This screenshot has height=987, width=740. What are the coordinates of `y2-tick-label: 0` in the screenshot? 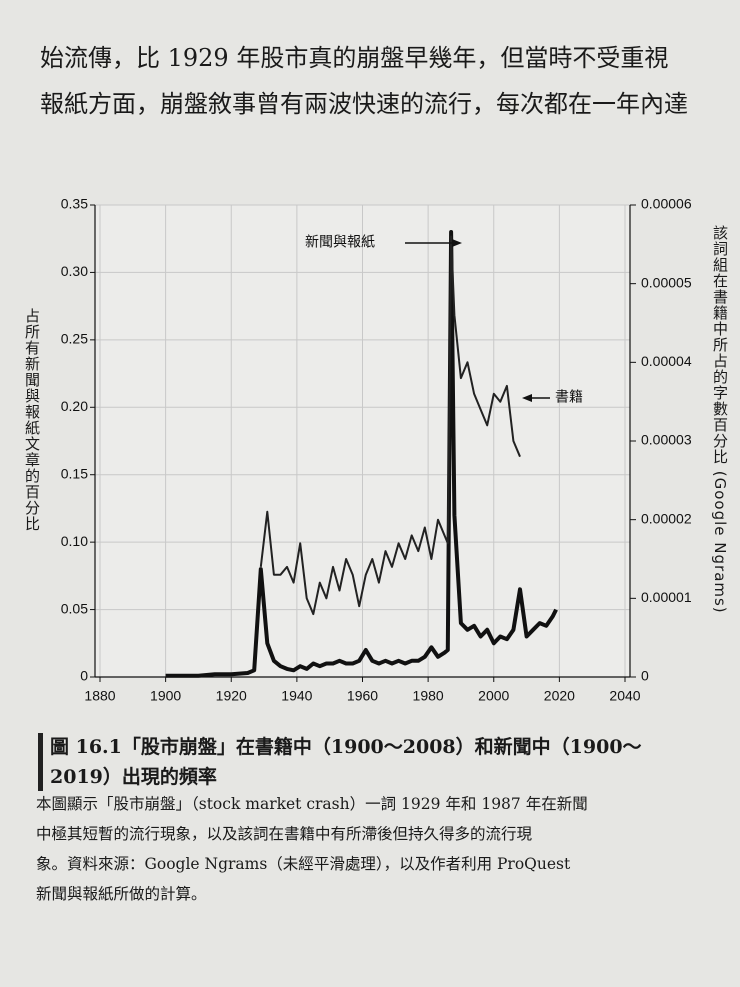 It's located at (645, 676).